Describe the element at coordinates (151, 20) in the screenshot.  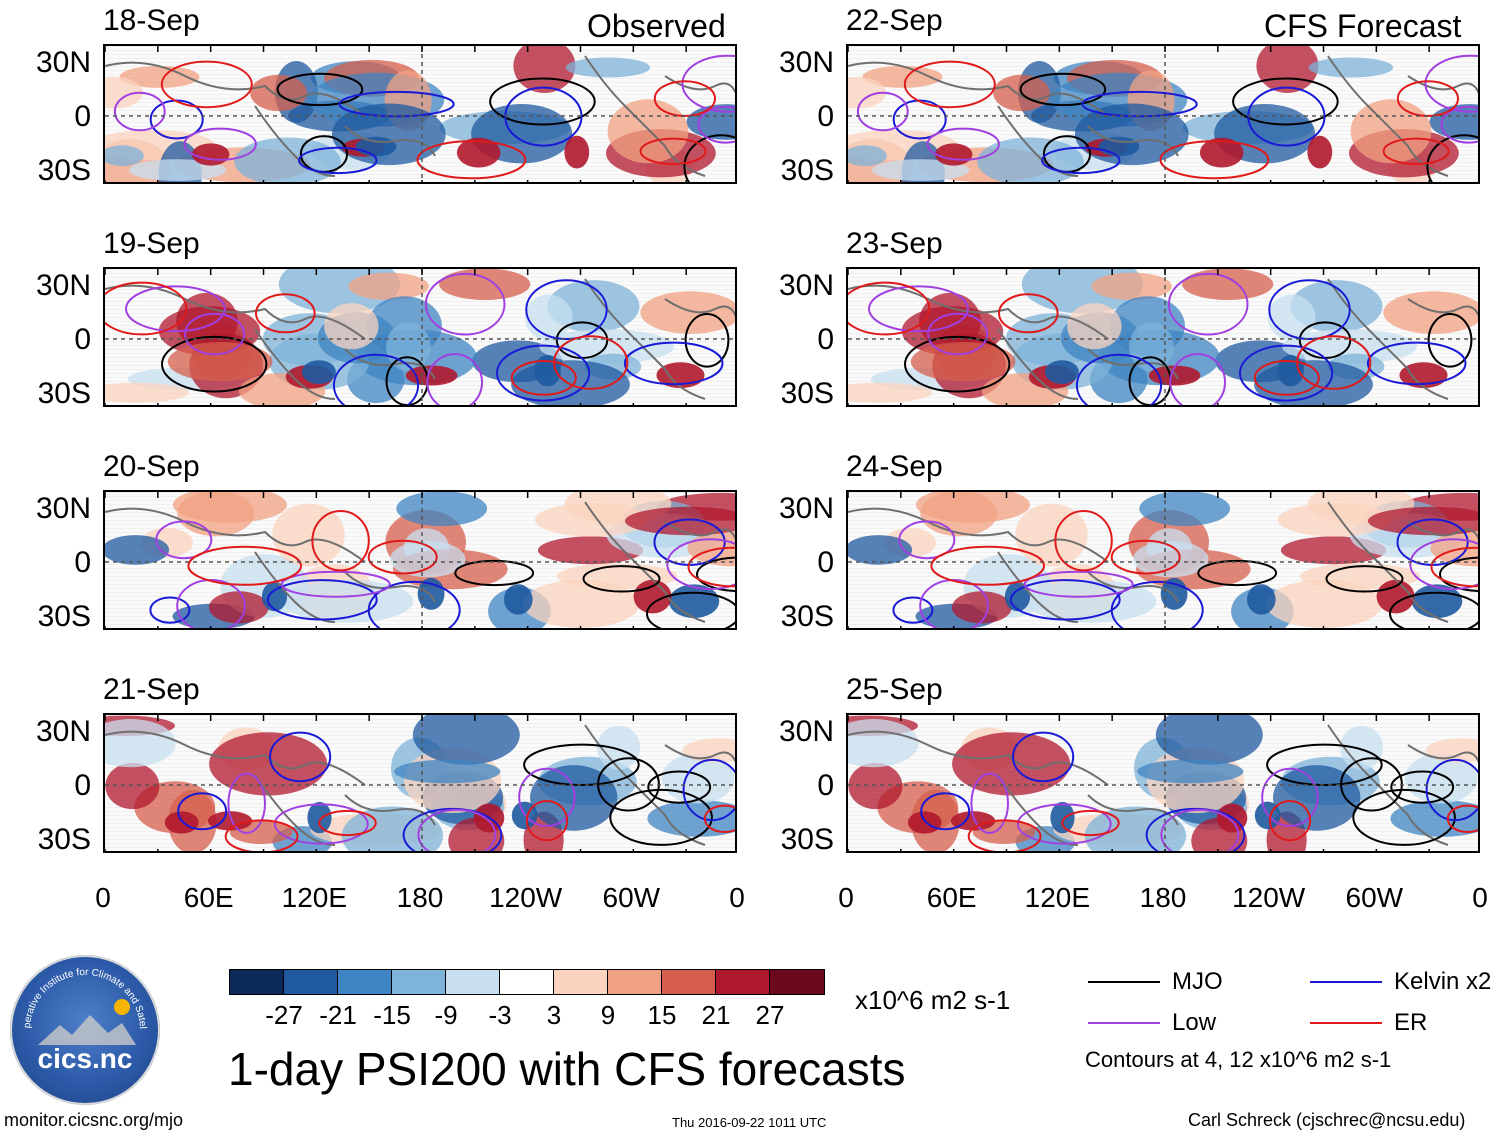
I see `panel-date-18-sep: 18-Sep` at that location.